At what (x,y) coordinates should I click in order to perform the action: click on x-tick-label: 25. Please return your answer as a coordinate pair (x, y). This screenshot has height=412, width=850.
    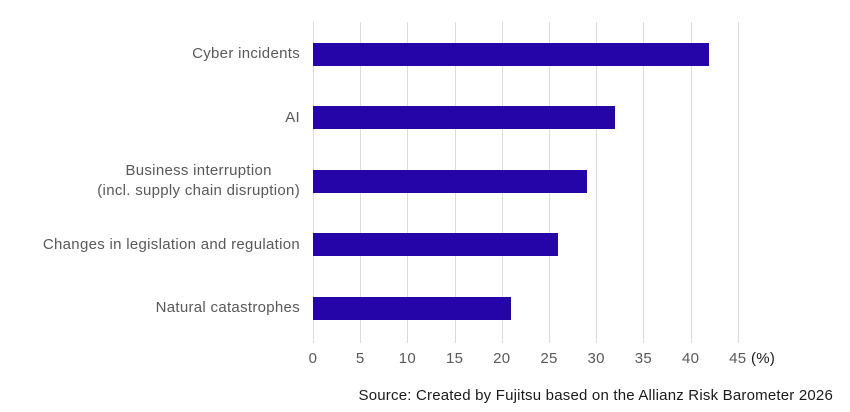
    Looking at the image, I should click on (549, 358).